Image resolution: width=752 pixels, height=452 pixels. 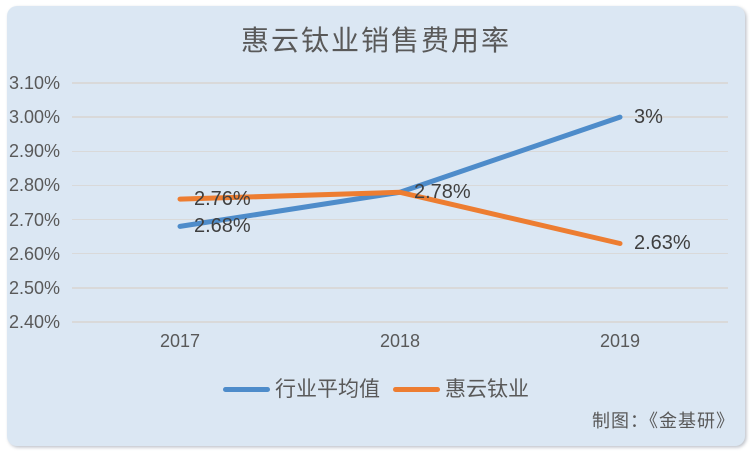 I want to click on y-axis-tick-label: 3.10%, so click(x=34, y=83).